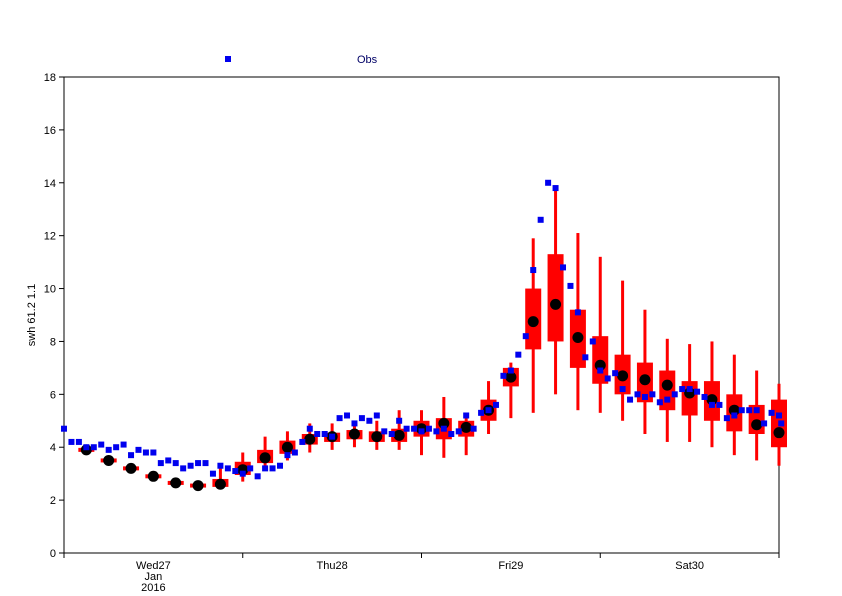  Describe the element at coordinates (153, 566) in the screenshot. I see `x-tick-label: Wed27` at that location.